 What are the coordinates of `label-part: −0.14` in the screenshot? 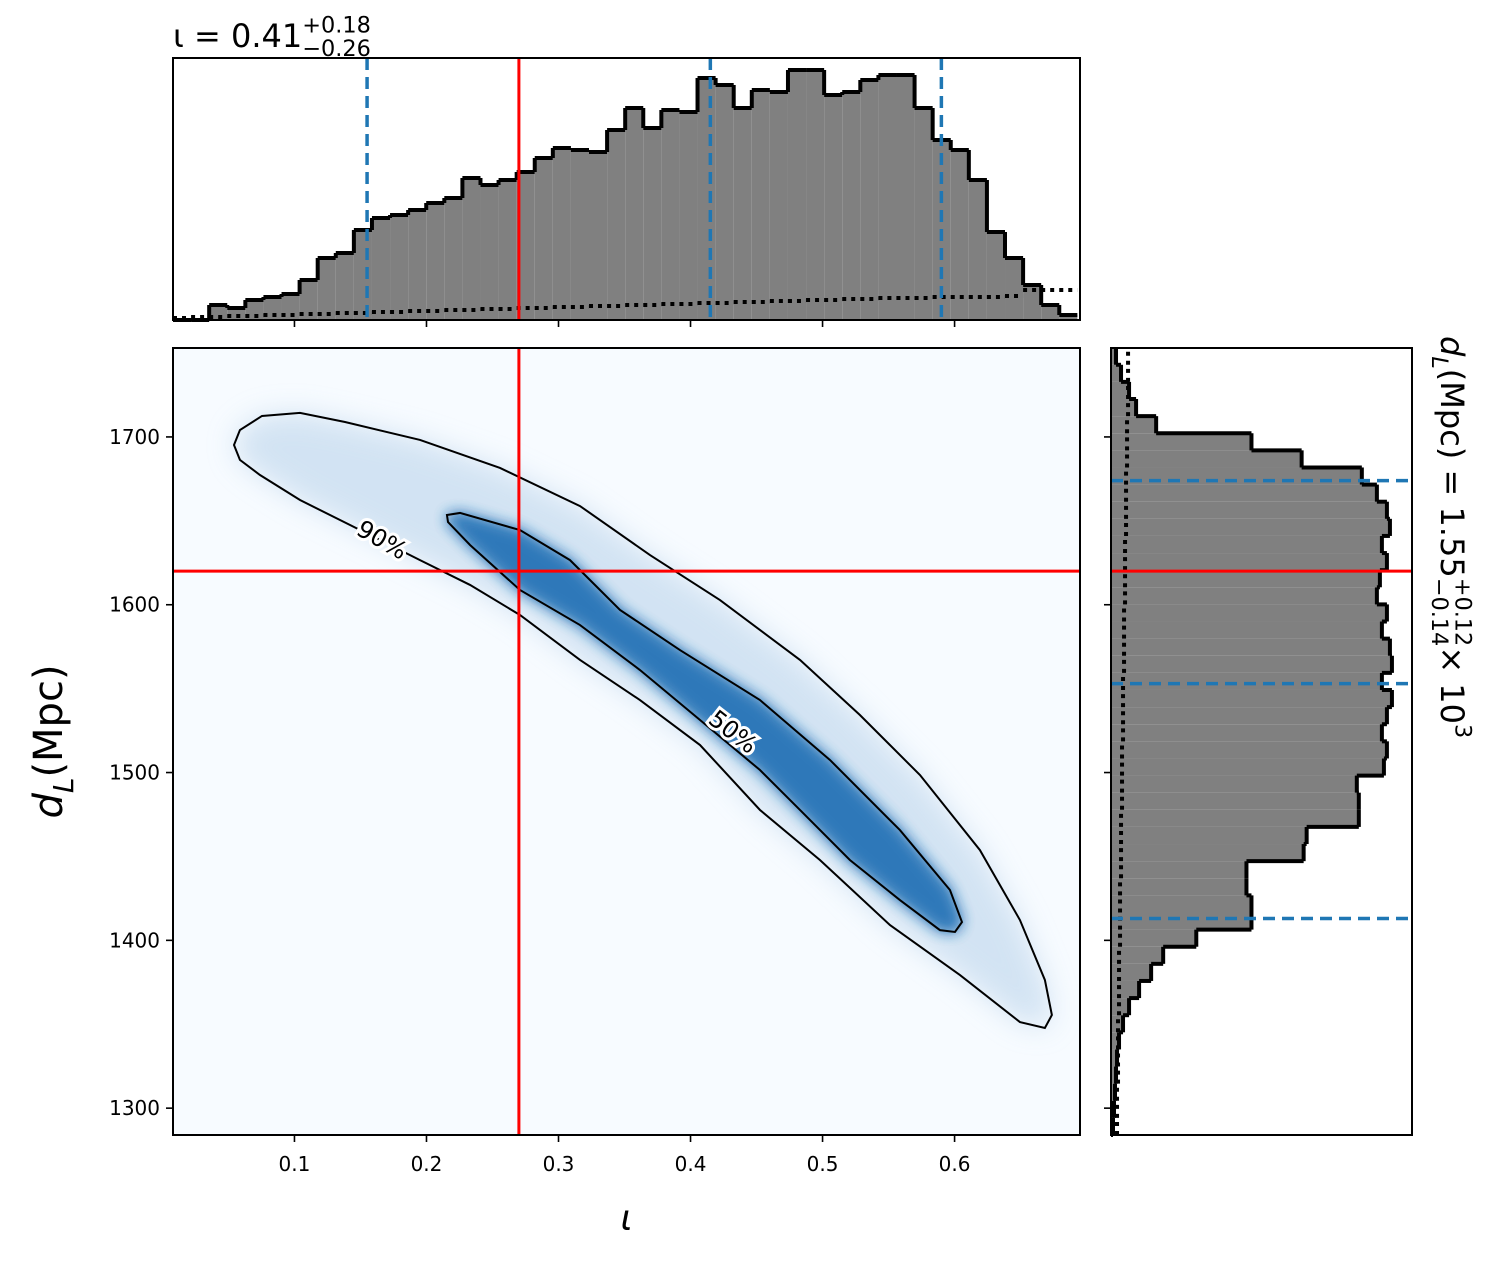 It's located at (1439, 612).